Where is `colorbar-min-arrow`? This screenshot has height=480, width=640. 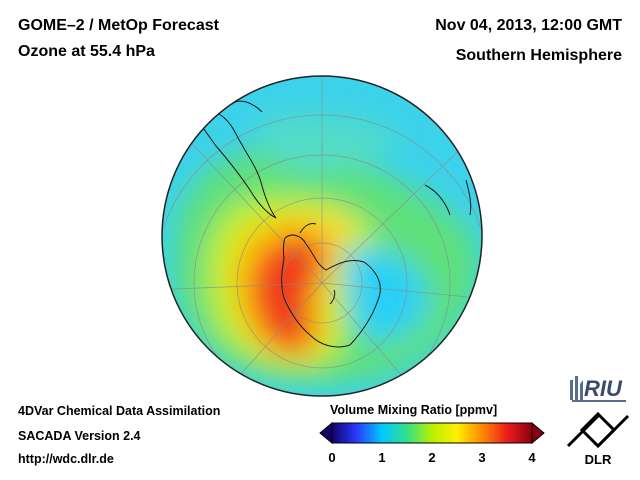
colorbar-min-arrow is located at coordinates (326, 433).